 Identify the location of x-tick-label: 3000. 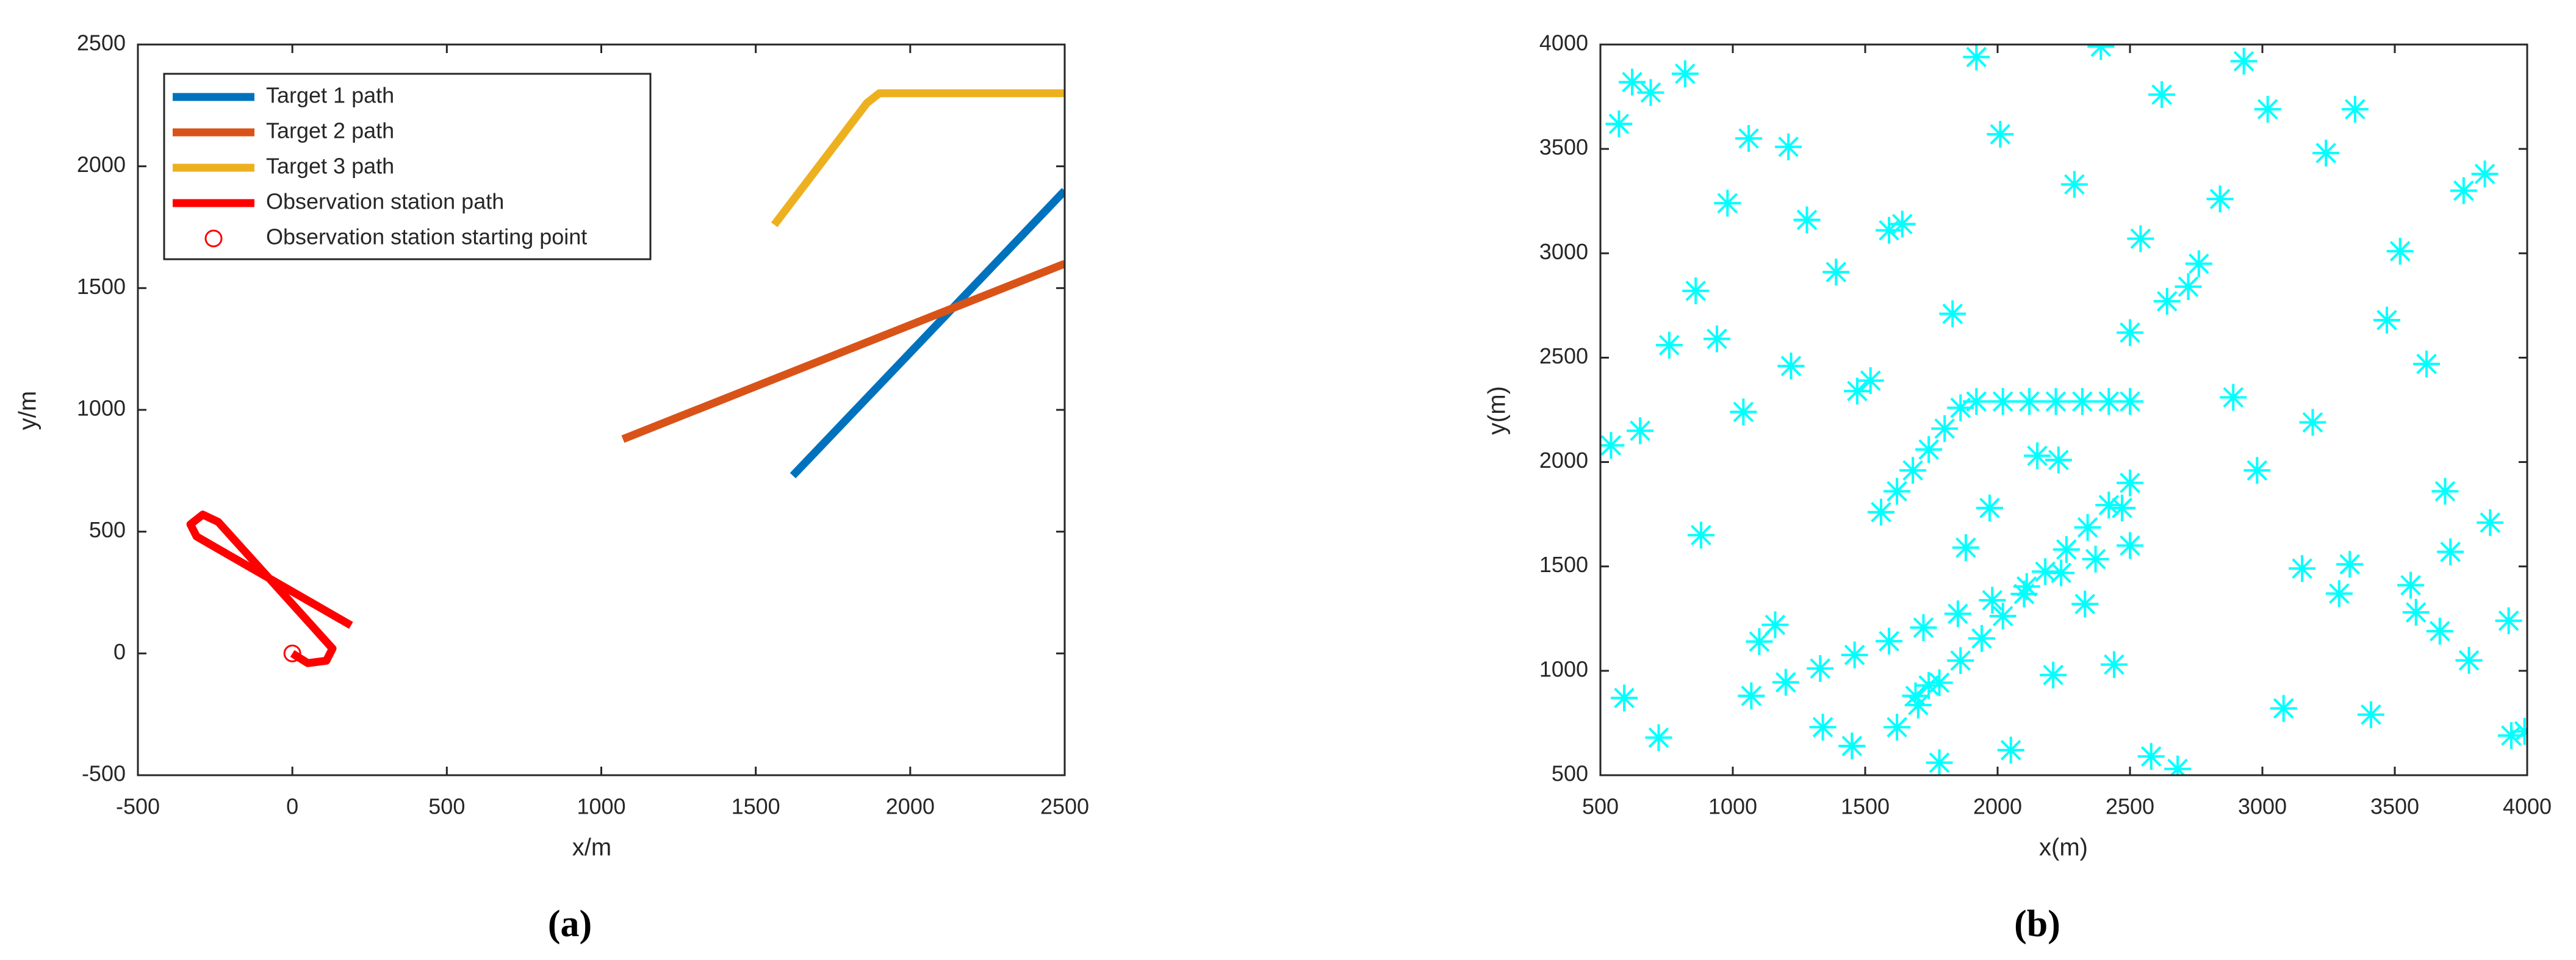
(2262, 806).